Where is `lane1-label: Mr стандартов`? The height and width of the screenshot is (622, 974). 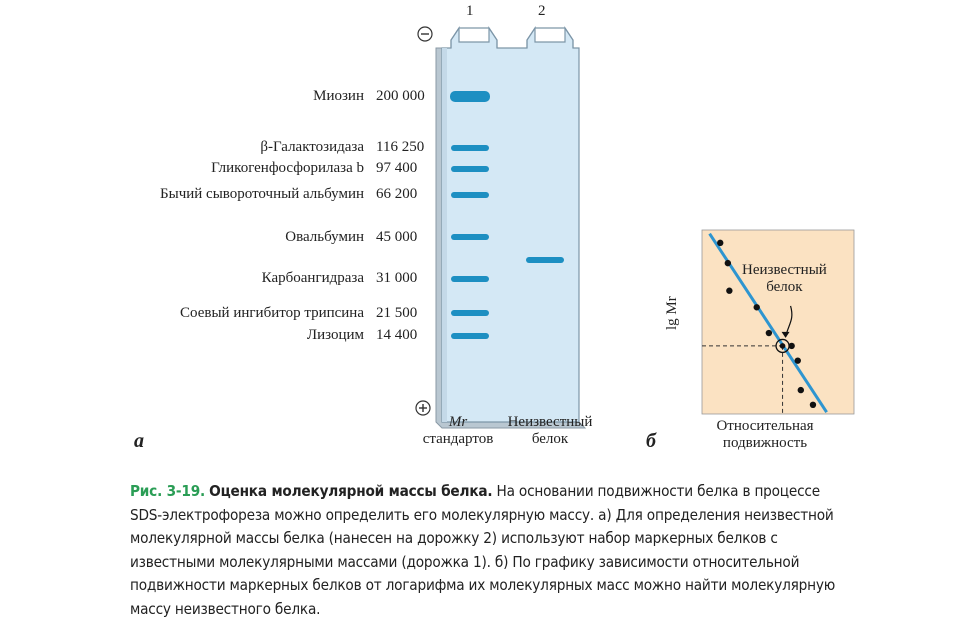
lane1-label: Mr стандартов is located at coordinates (458, 431).